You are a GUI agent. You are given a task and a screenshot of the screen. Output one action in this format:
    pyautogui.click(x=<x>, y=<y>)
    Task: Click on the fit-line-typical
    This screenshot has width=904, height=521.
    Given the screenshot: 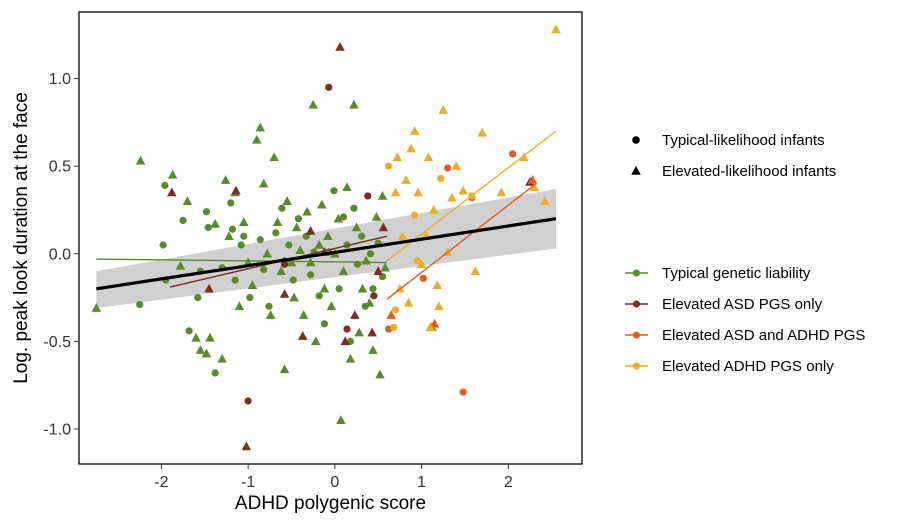 What is the action you would take?
    pyautogui.click(x=241, y=261)
    